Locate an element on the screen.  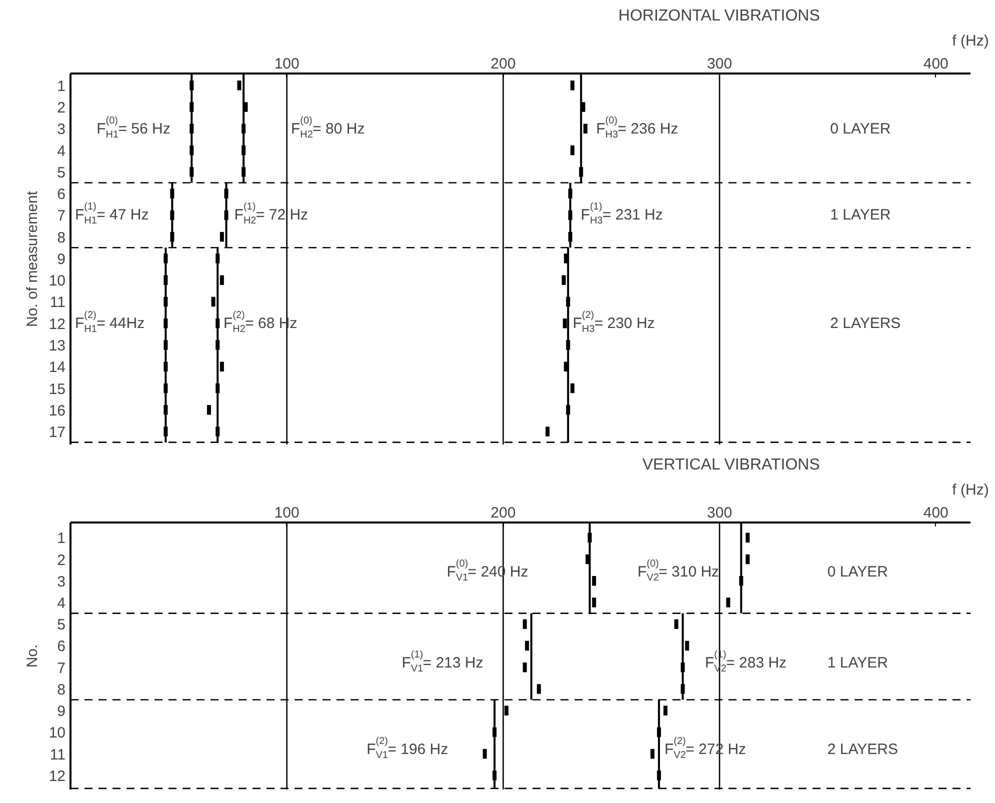
y-tick-label: 16 is located at coordinates (57, 411).